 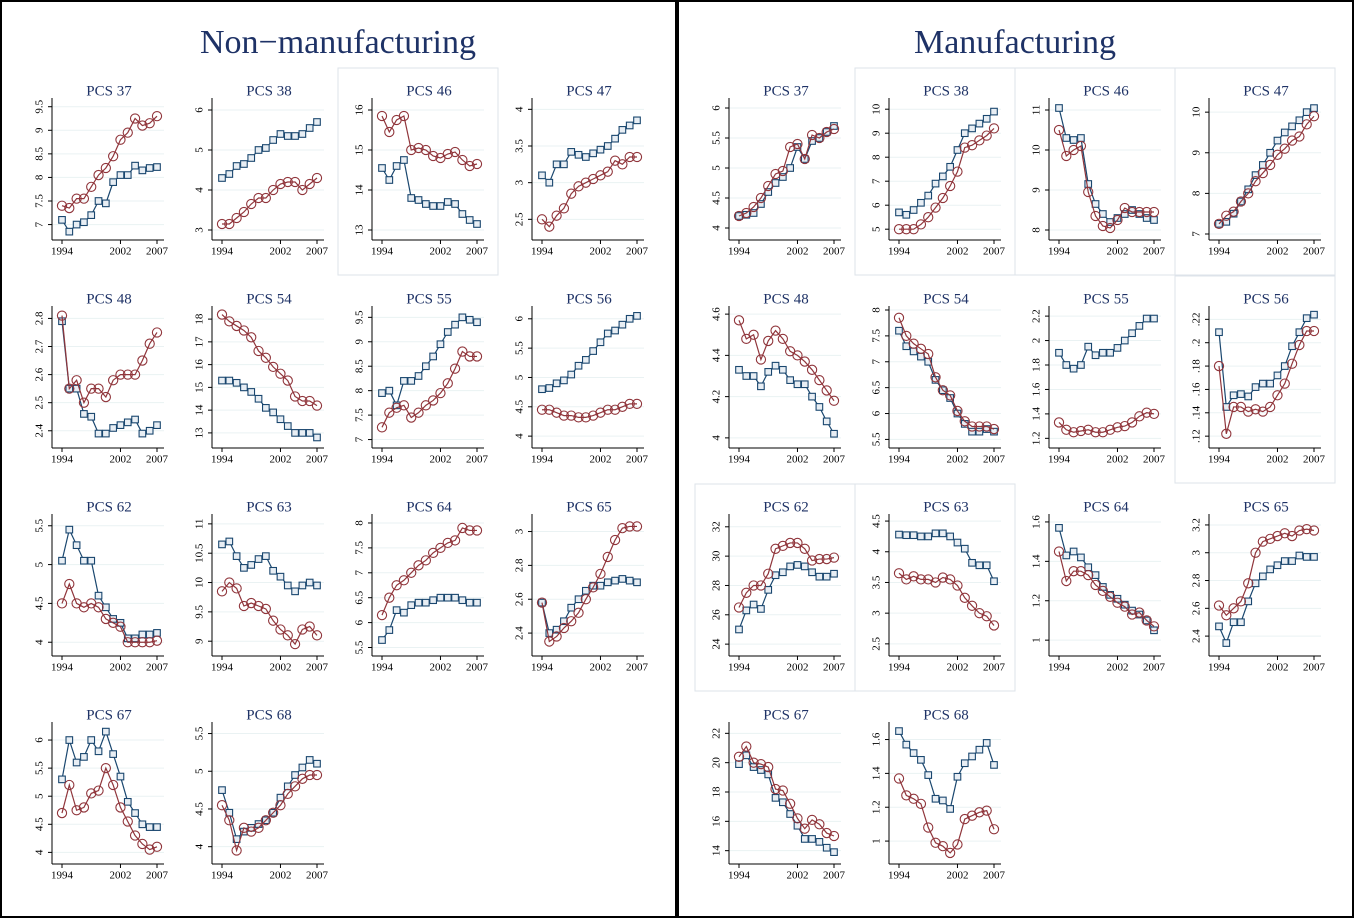 What do you see at coordinates (108, 299) in the screenshot?
I see `chart-title: PCS 48` at bounding box center [108, 299].